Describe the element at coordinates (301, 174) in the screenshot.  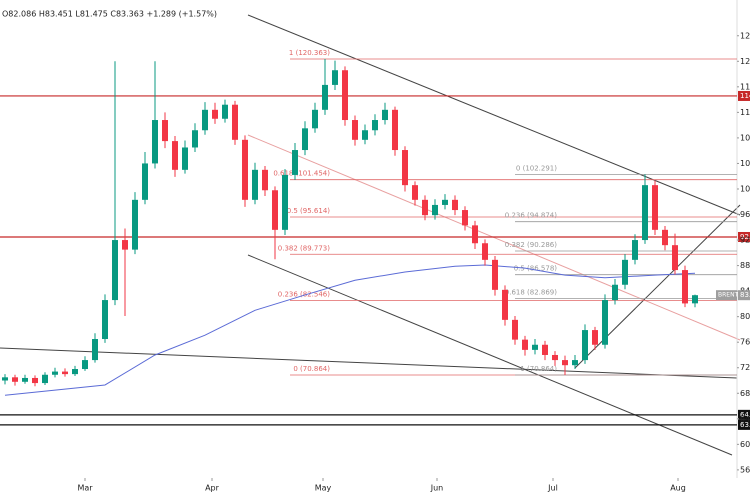
I see `fib-label: 0.618 (101.454)` at that location.